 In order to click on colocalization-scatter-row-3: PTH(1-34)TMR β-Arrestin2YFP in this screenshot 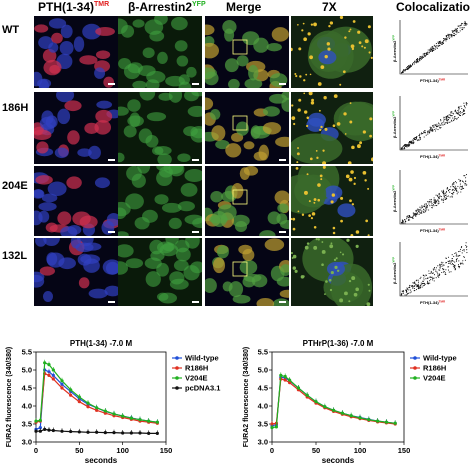, I will do `click(429, 202)`.